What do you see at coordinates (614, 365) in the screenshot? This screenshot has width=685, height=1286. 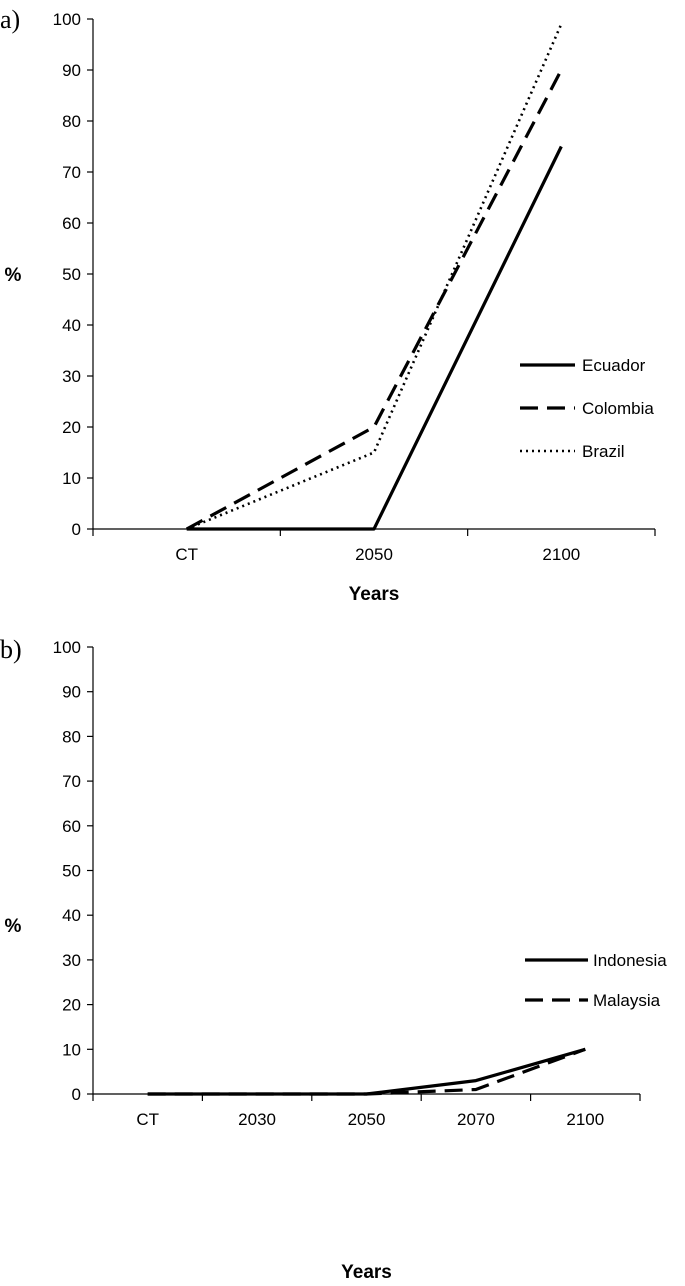 I see `legend-label-ecuador: Ecuador` at bounding box center [614, 365].